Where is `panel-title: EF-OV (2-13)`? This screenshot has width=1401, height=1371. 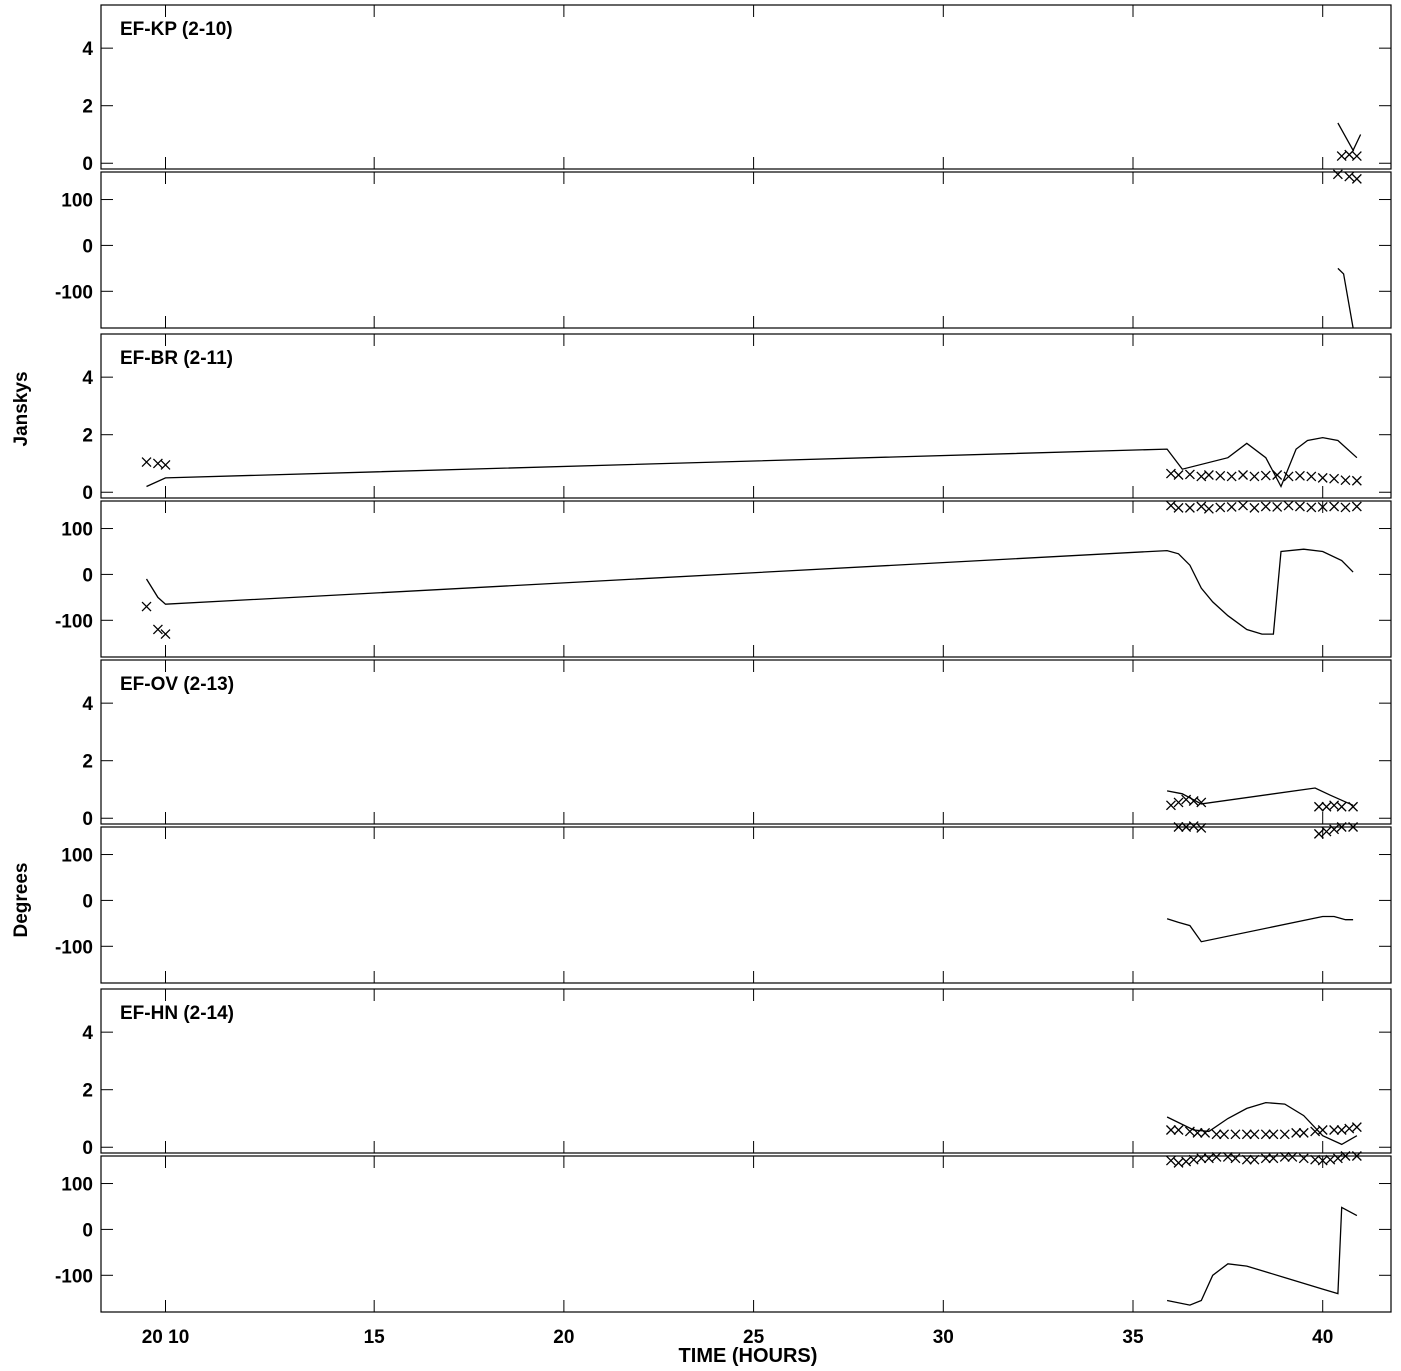
panel-title: EF-OV (2-13) is located at coordinates (177, 684).